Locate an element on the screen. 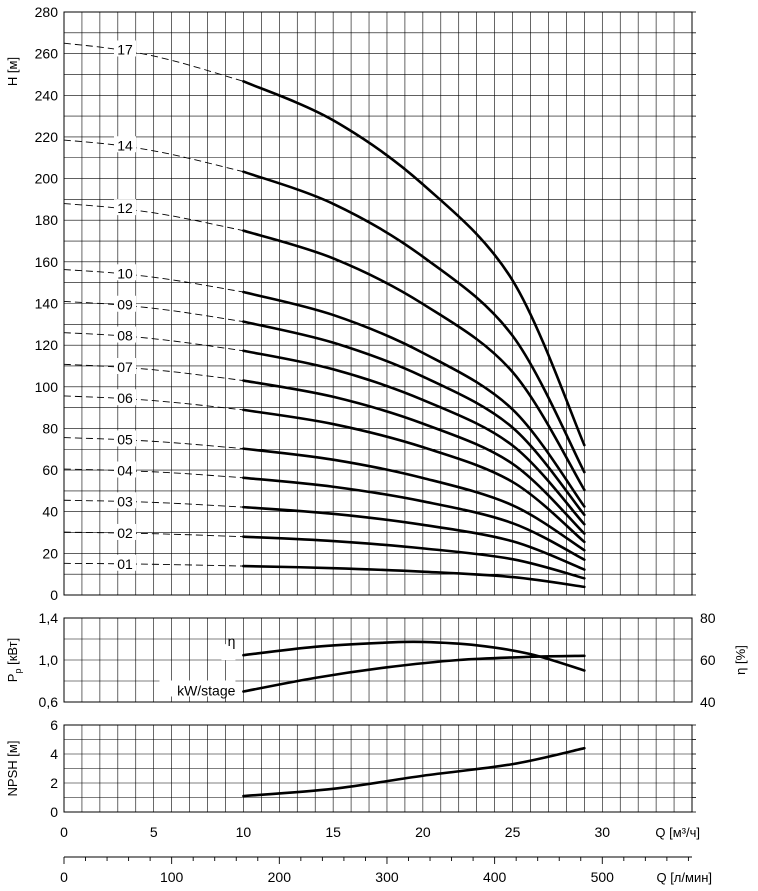 This screenshot has width=758, height=891. head-ytick-label: 60 is located at coordinates (50, 470).